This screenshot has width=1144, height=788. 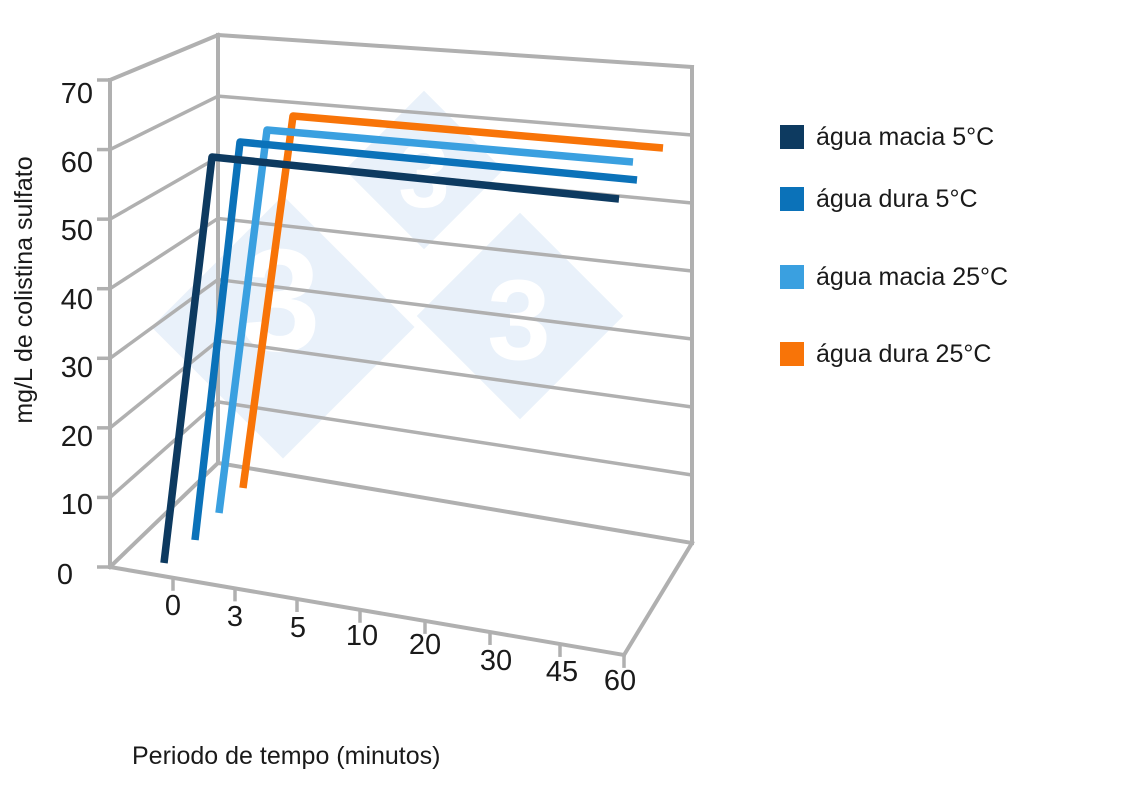 What do you see at coordinates (905, 136) in the screenshot?
I see `legend-label: água macia 5°C` at bounding box center [905, 136].